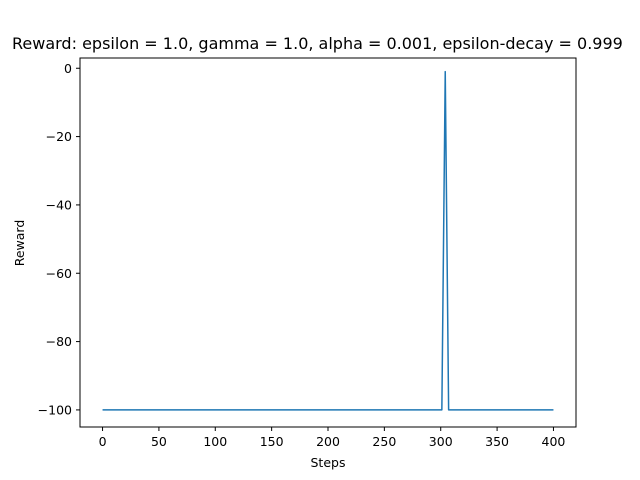  What do you see at coordinates (59, 204) in the screenshot?
I see `y-tick-label: −40` at bounding box center [59, 204].